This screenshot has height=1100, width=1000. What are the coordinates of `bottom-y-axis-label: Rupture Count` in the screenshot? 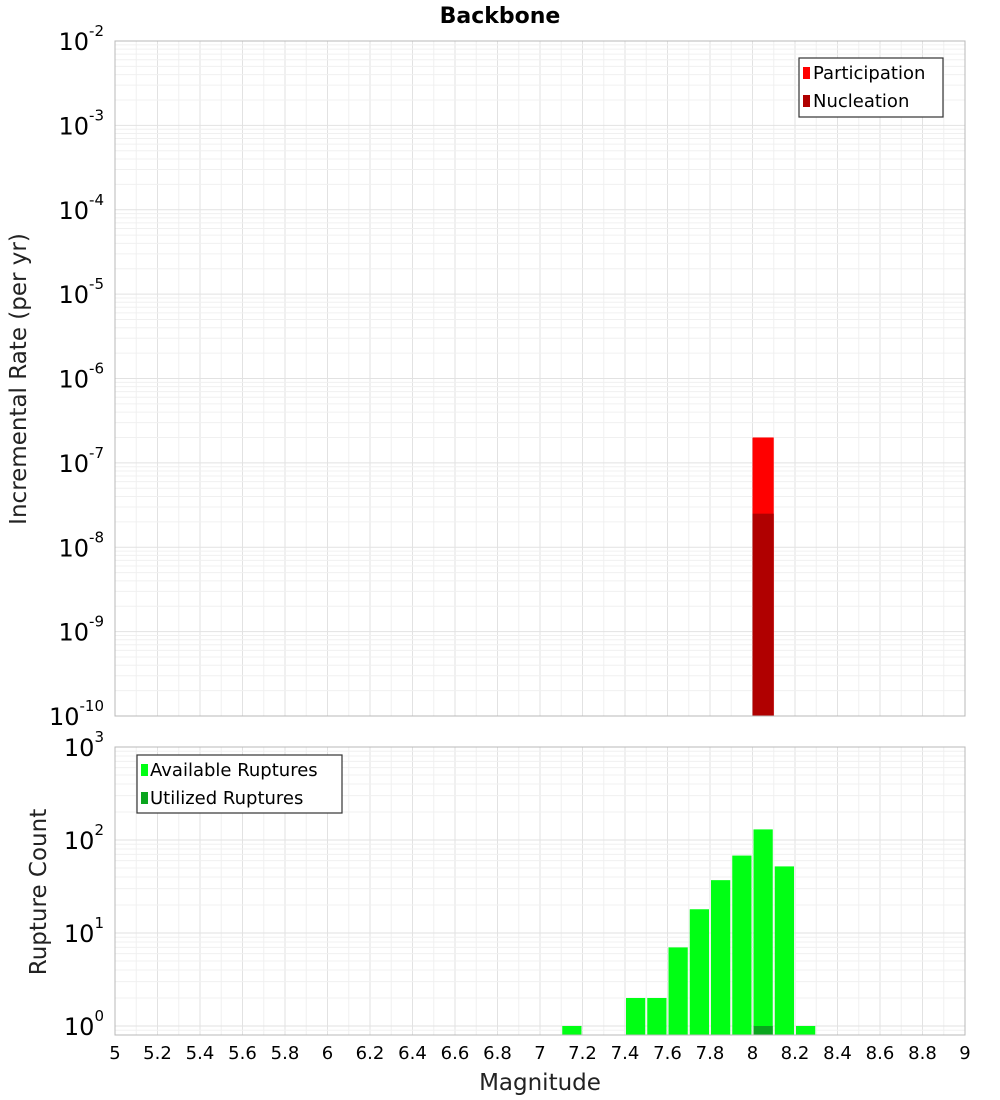 It's located at (39, 892).